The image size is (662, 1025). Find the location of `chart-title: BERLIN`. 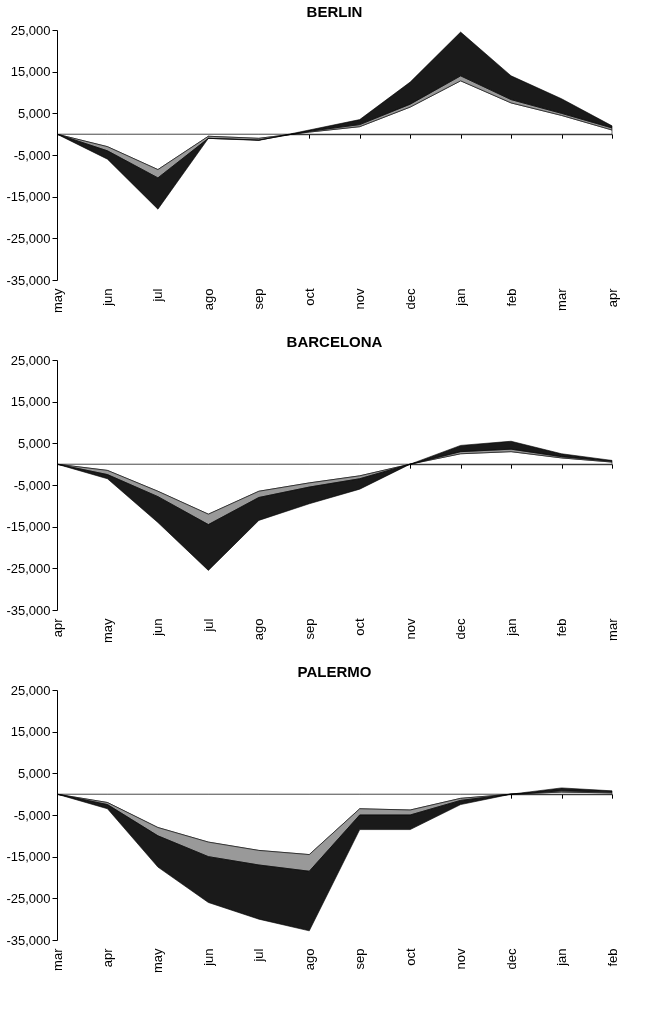

chart-title: BERLIN is located at coordinates (334, 11).